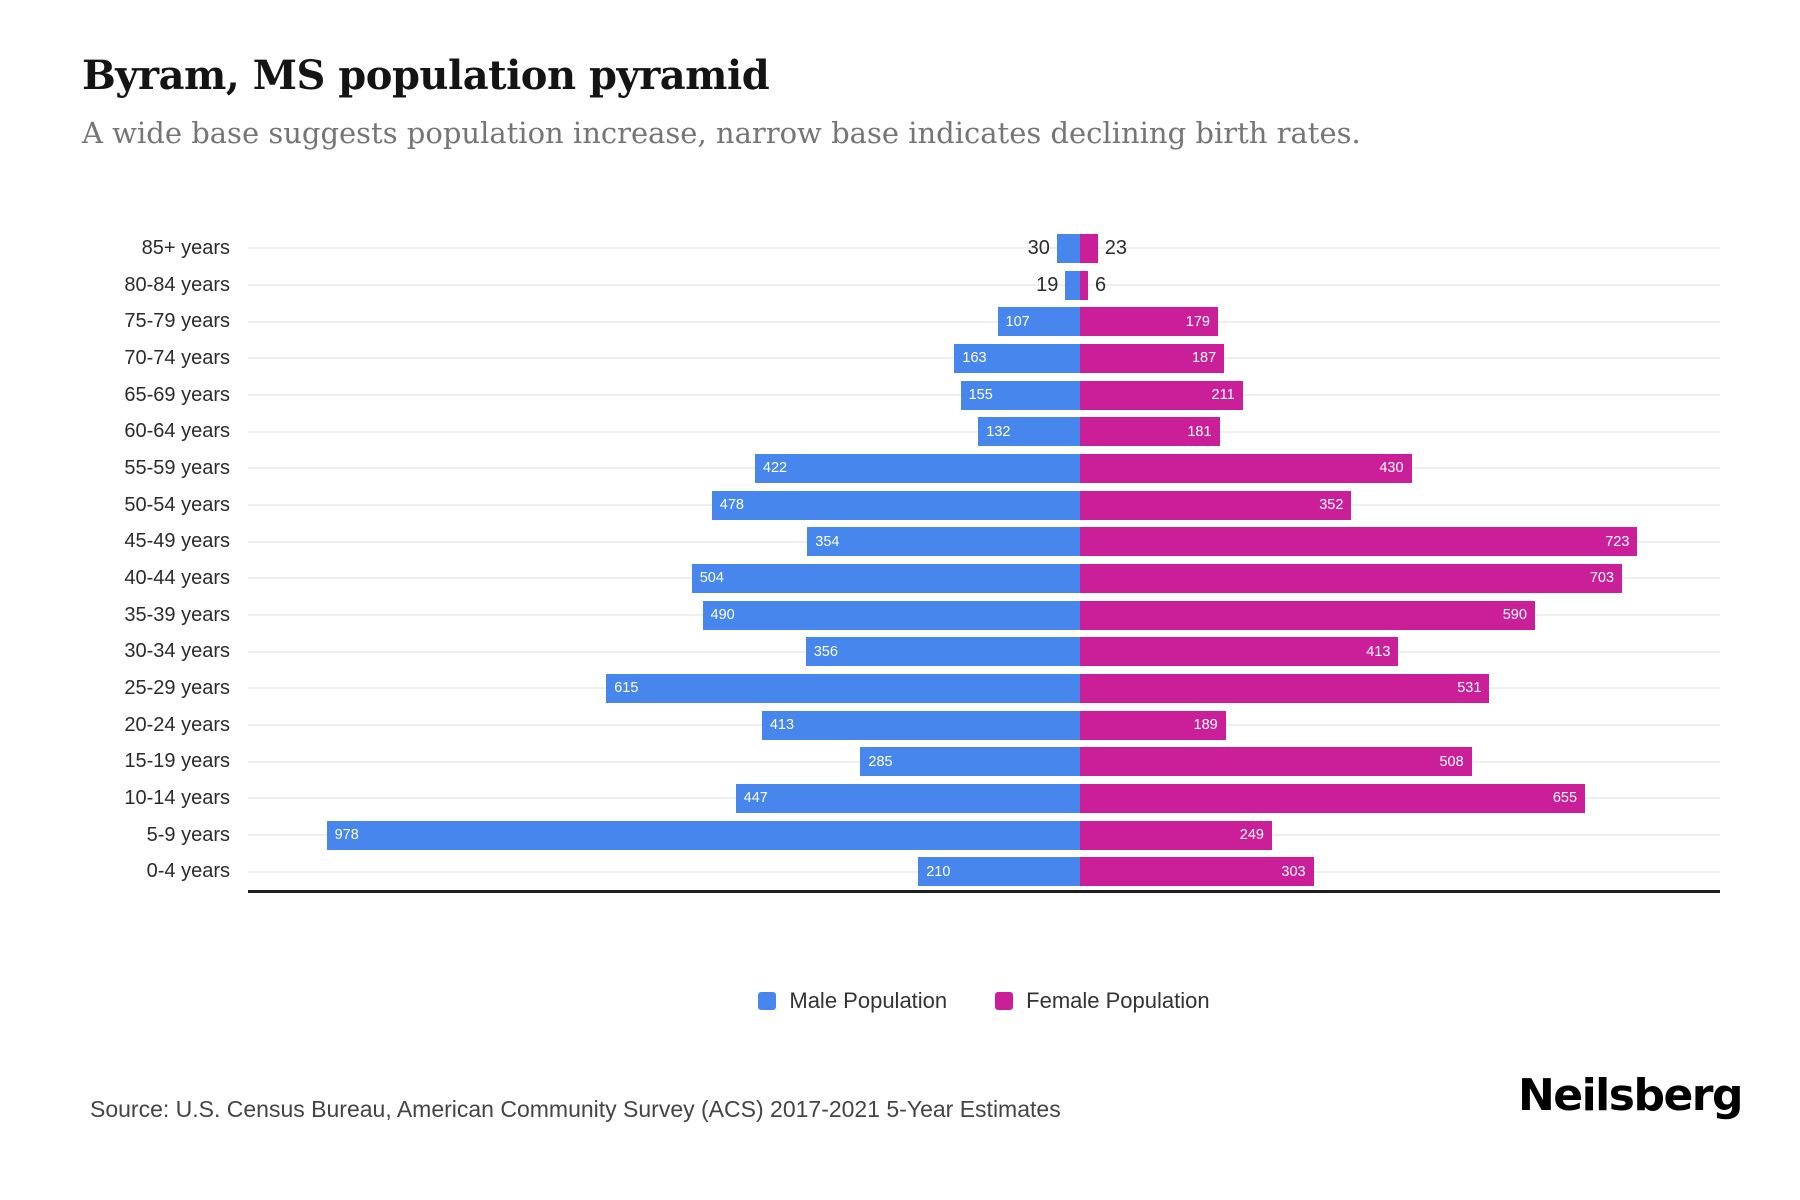 The width and height of the screenshot is (1800, 1200). What do you see at coordinates (1215, 505) in the screenshot?
I see `female-bar: 352` at bounding box center [1215, 505].